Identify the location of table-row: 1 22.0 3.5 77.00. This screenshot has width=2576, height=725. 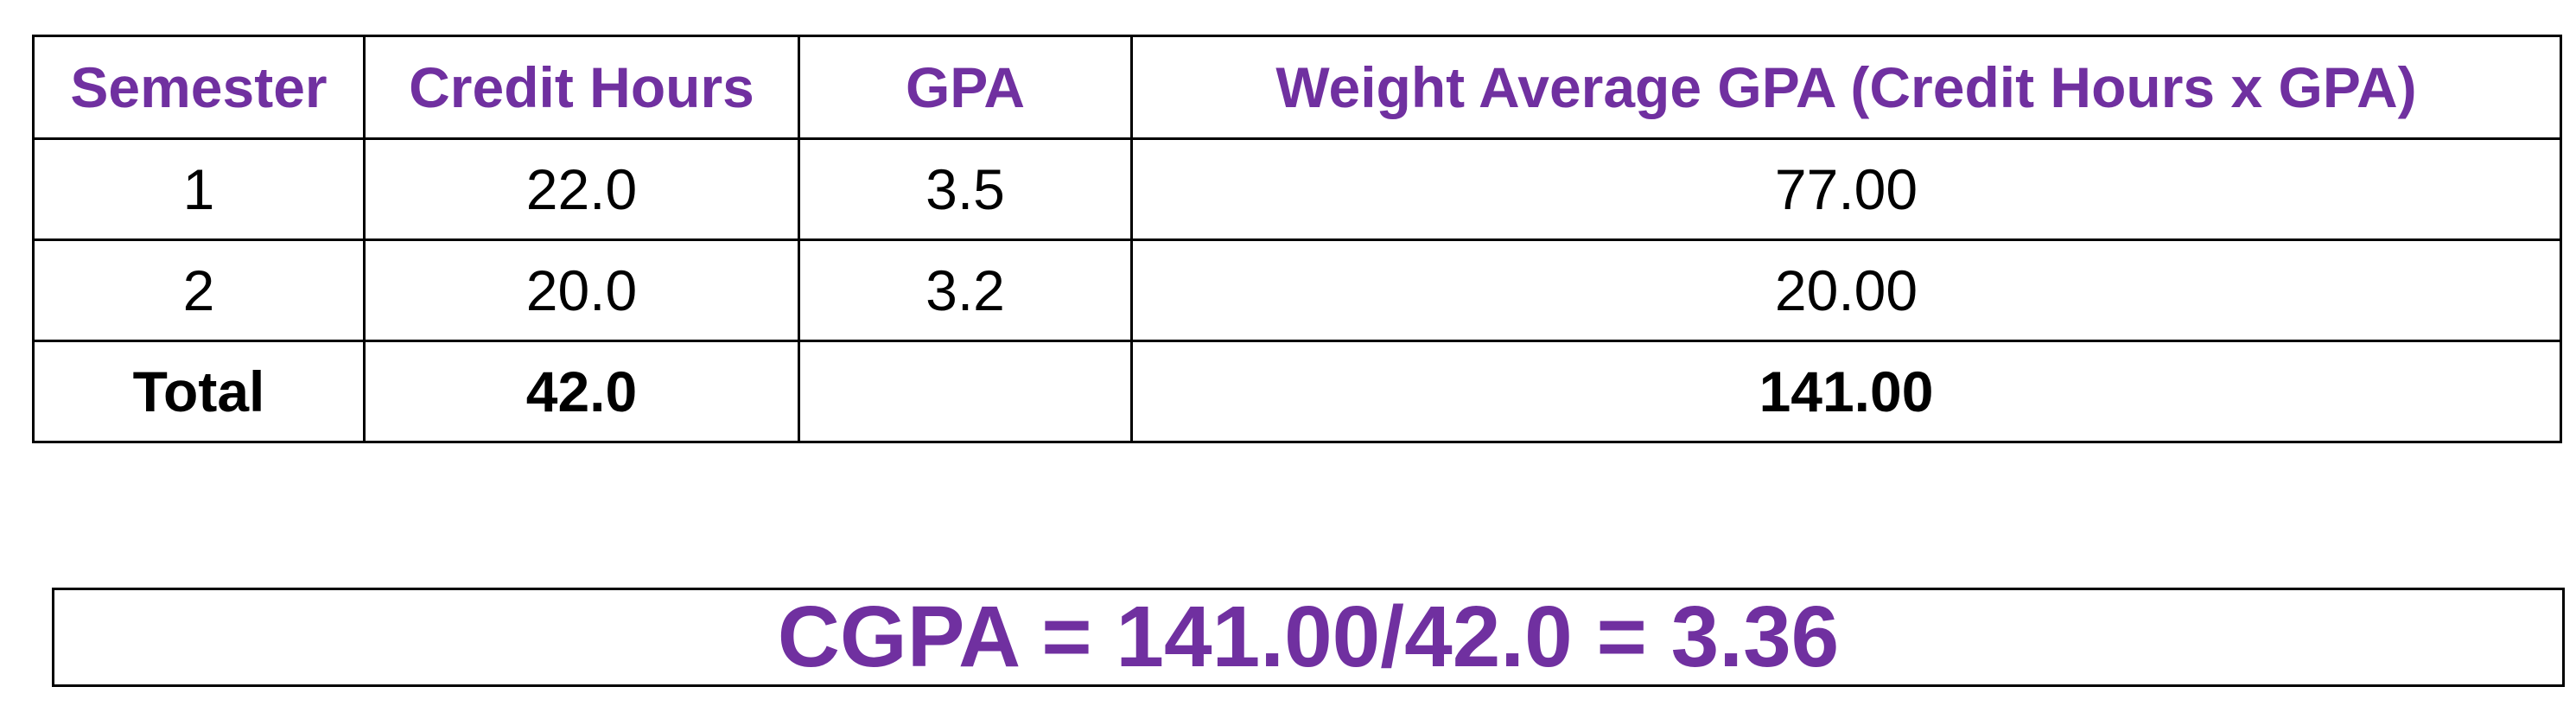
(1297, 189).